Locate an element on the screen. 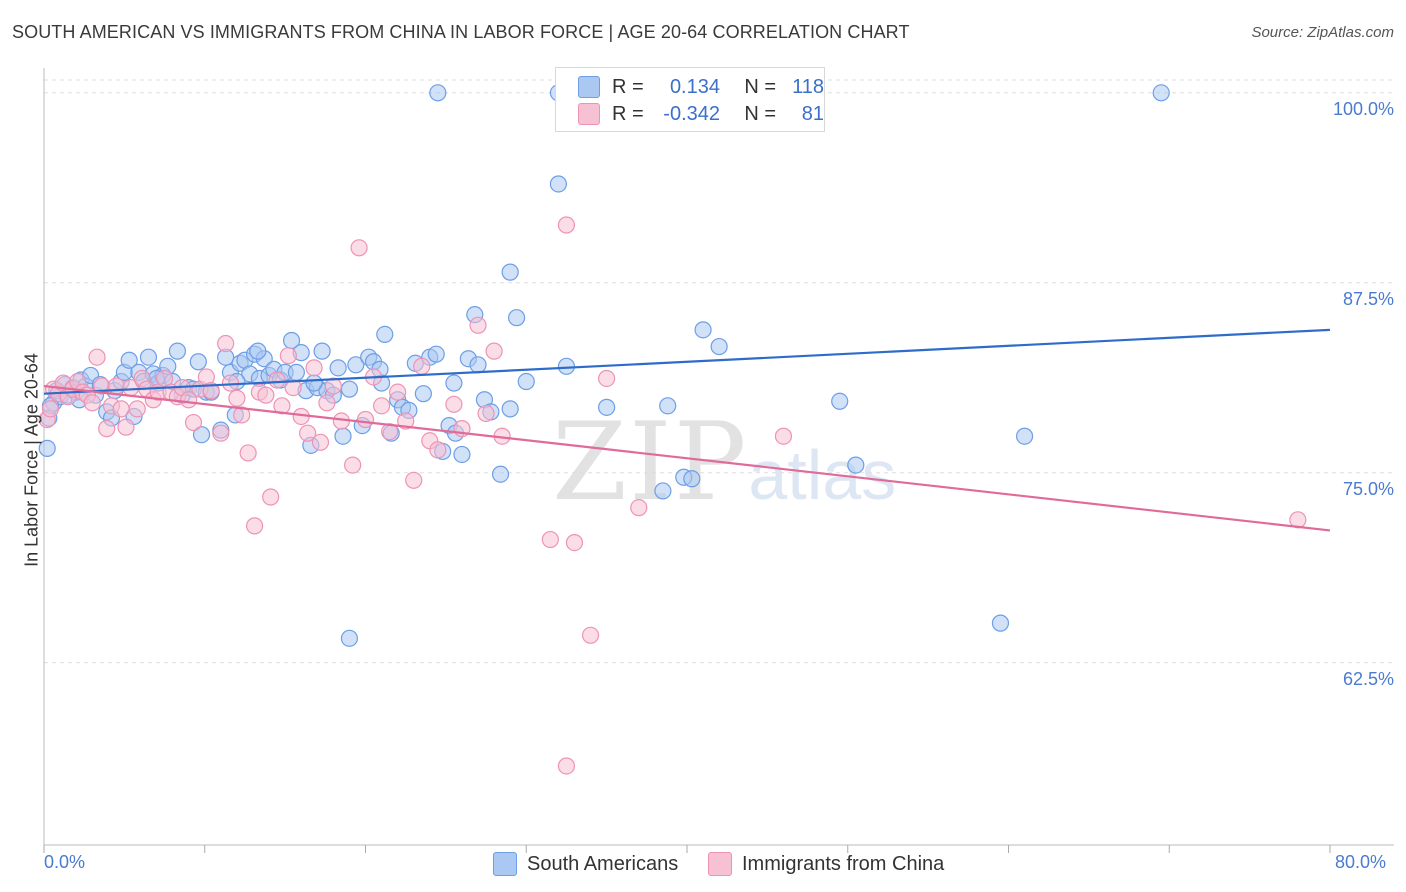 Image resolution: width=1406 pixels, height=892 pixels. legend-item-south-americans: South Americans is located at coordinates (585, 864).